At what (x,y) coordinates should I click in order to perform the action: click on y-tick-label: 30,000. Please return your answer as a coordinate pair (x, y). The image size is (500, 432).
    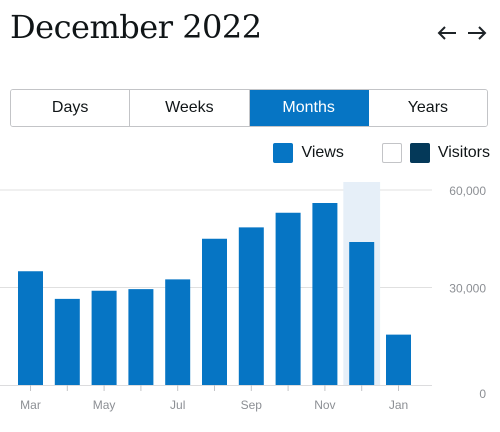
    Looking at the image, I should click on (467, 289).